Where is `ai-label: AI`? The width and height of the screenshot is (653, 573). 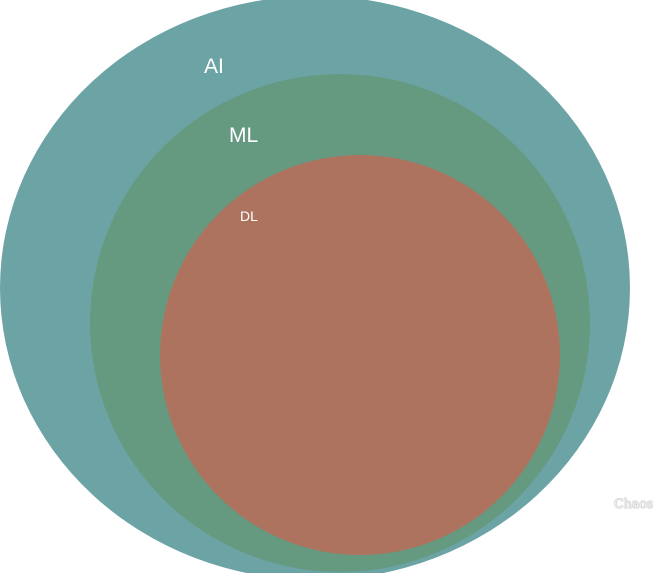
ai-label: AI is located at coordinates (214, 66).